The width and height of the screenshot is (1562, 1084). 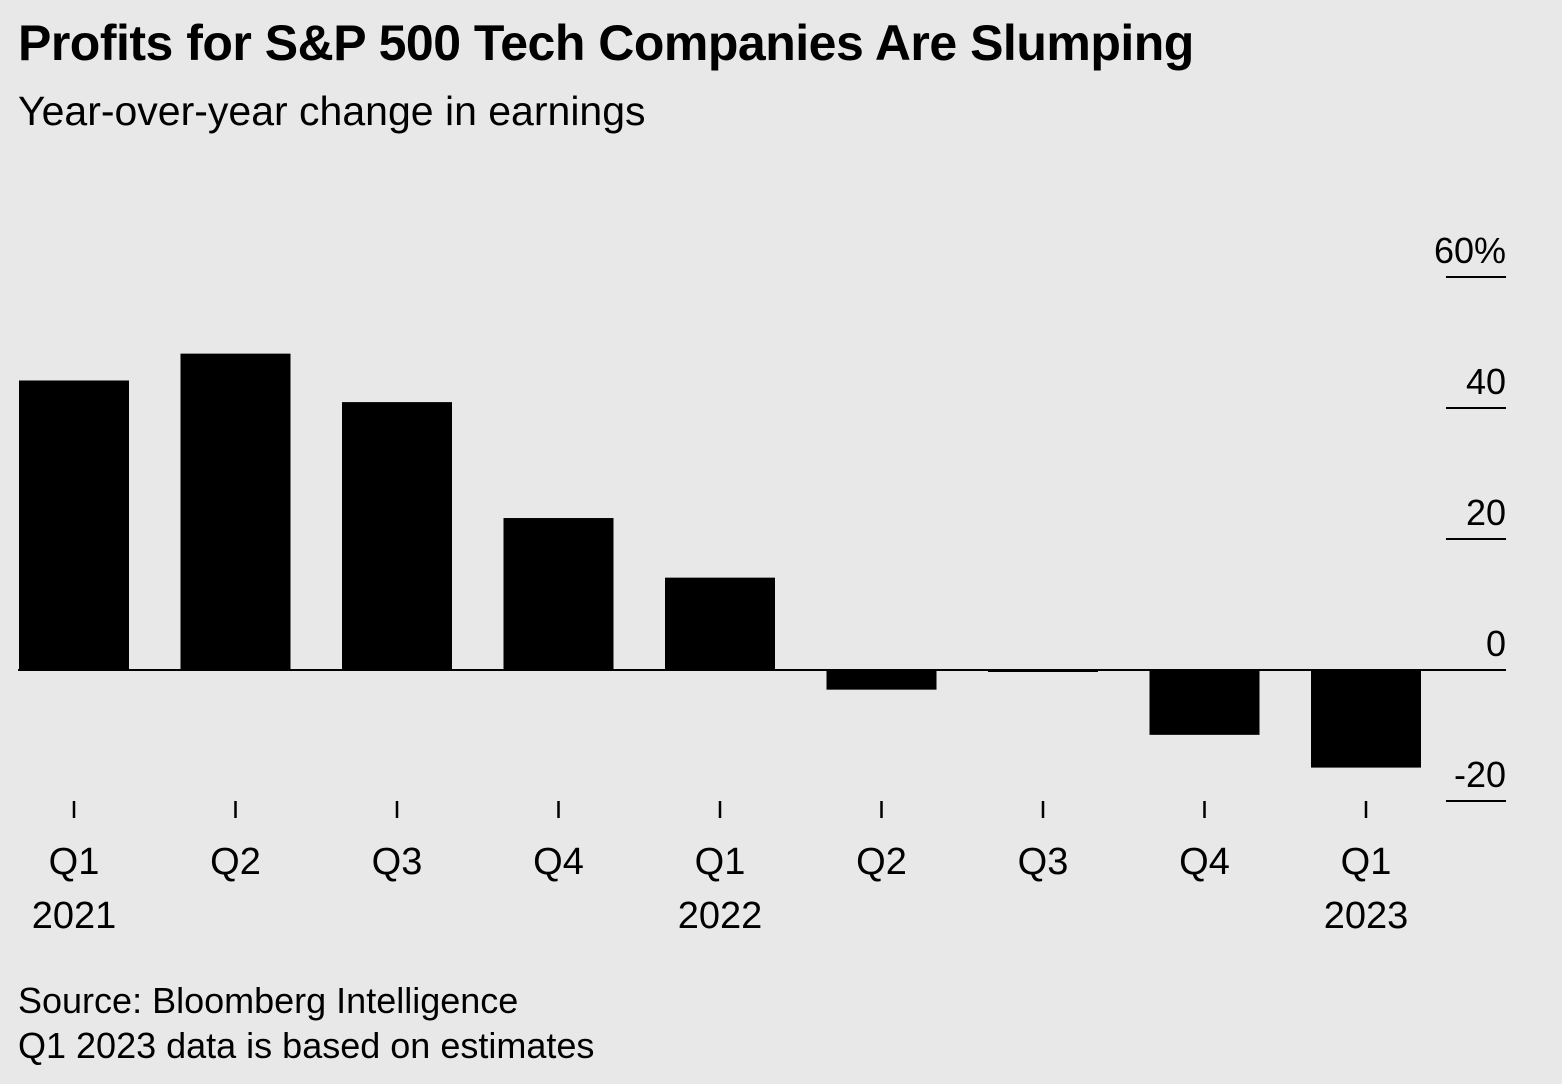 What do you see at coordinates (74, 916) in the screenshot?
I see `x-year-label: 2021` at bounding box center [74, 916].